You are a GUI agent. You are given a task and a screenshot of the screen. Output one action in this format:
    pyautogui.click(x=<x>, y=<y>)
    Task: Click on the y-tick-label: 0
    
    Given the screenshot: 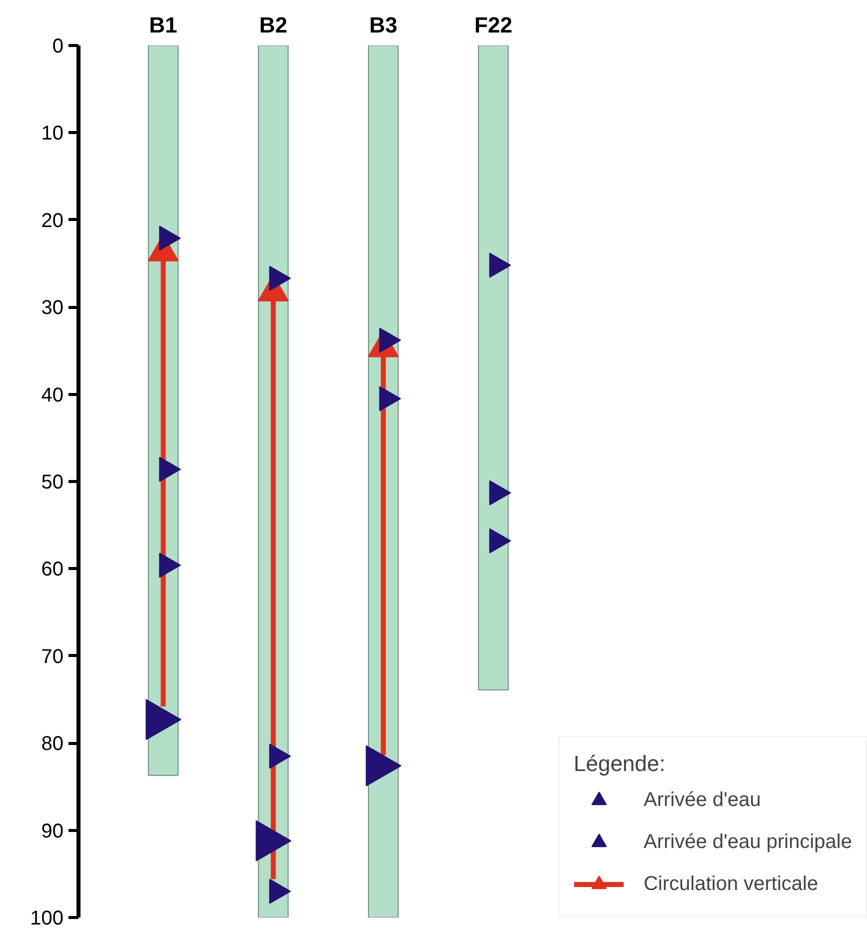 What is the action you would take?
    pyautogui.click(x=58, y=47)
    